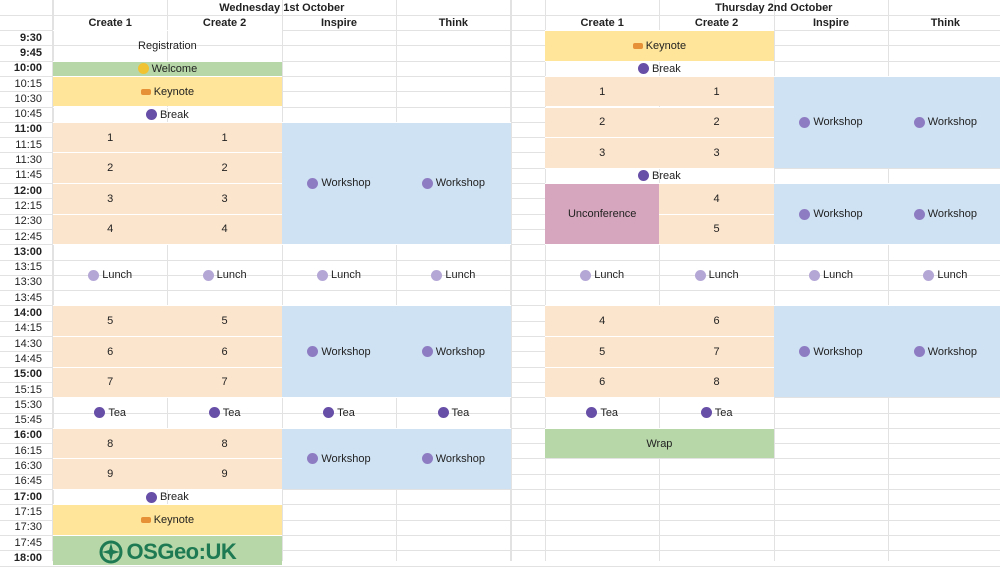 The width and height of the screenshot is (1000, 567). I want to click on time-label: 12:00, so click(27, 190).